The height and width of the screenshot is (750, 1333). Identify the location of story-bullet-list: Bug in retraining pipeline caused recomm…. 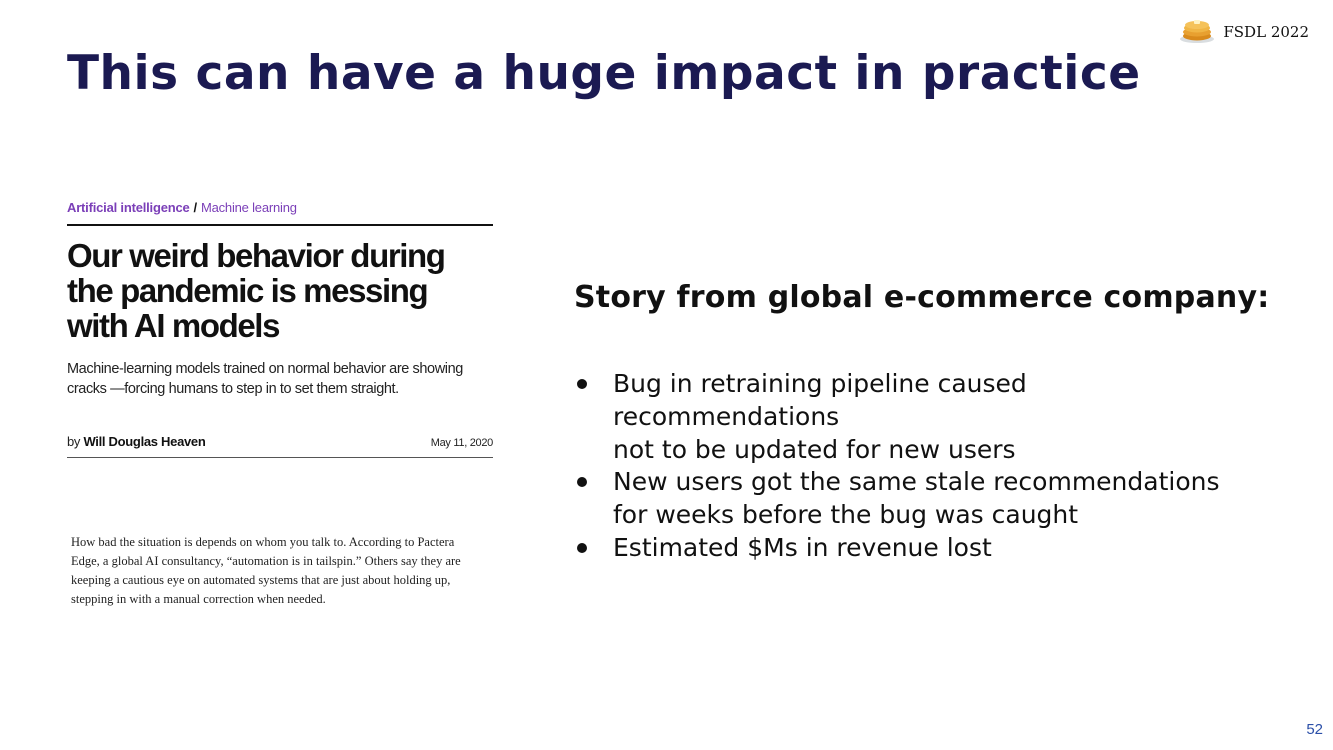
(944, 466).